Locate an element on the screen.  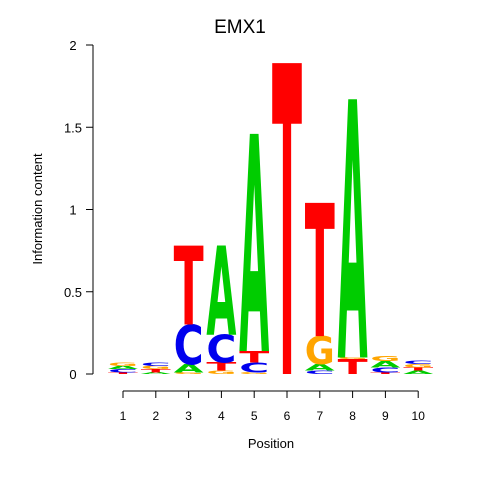
x-tick-label: 2 is located at coordinates (155, 416).